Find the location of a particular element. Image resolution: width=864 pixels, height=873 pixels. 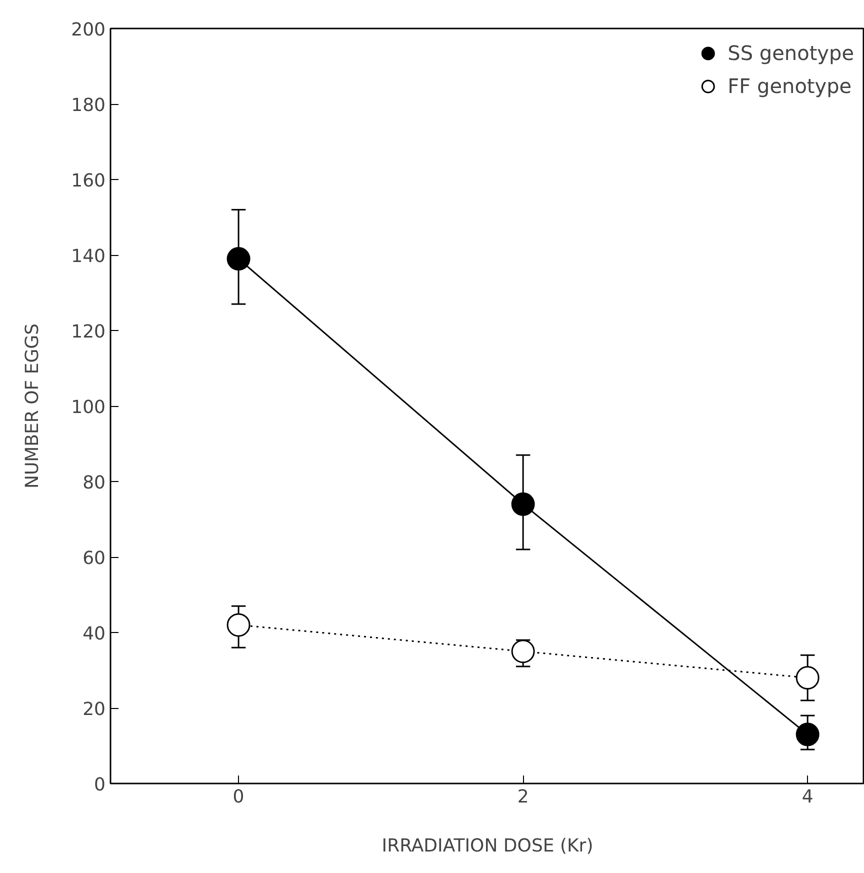

y-tick-label: 140 is located at coordinates (88, 256).